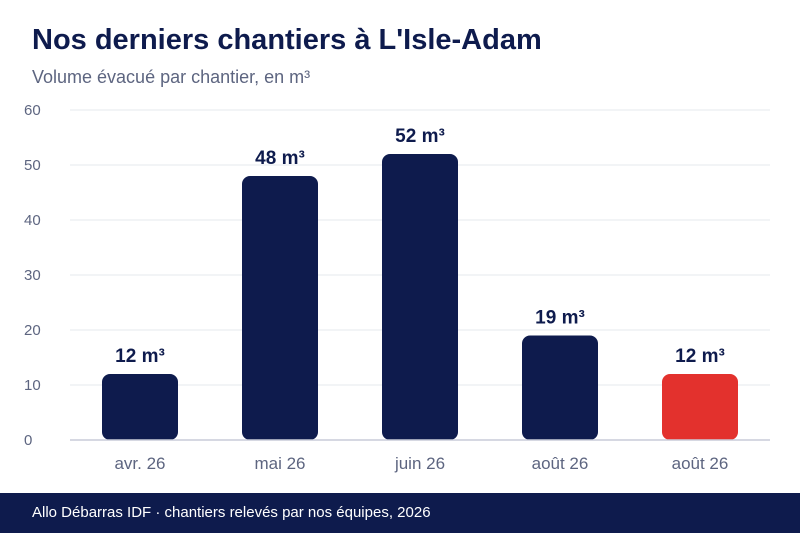 The image size is (800, 533). What do you see at coordinates (32, 275) in the screenshot?
I see `y-tick-label: 30` at bounding box center [32, 275].